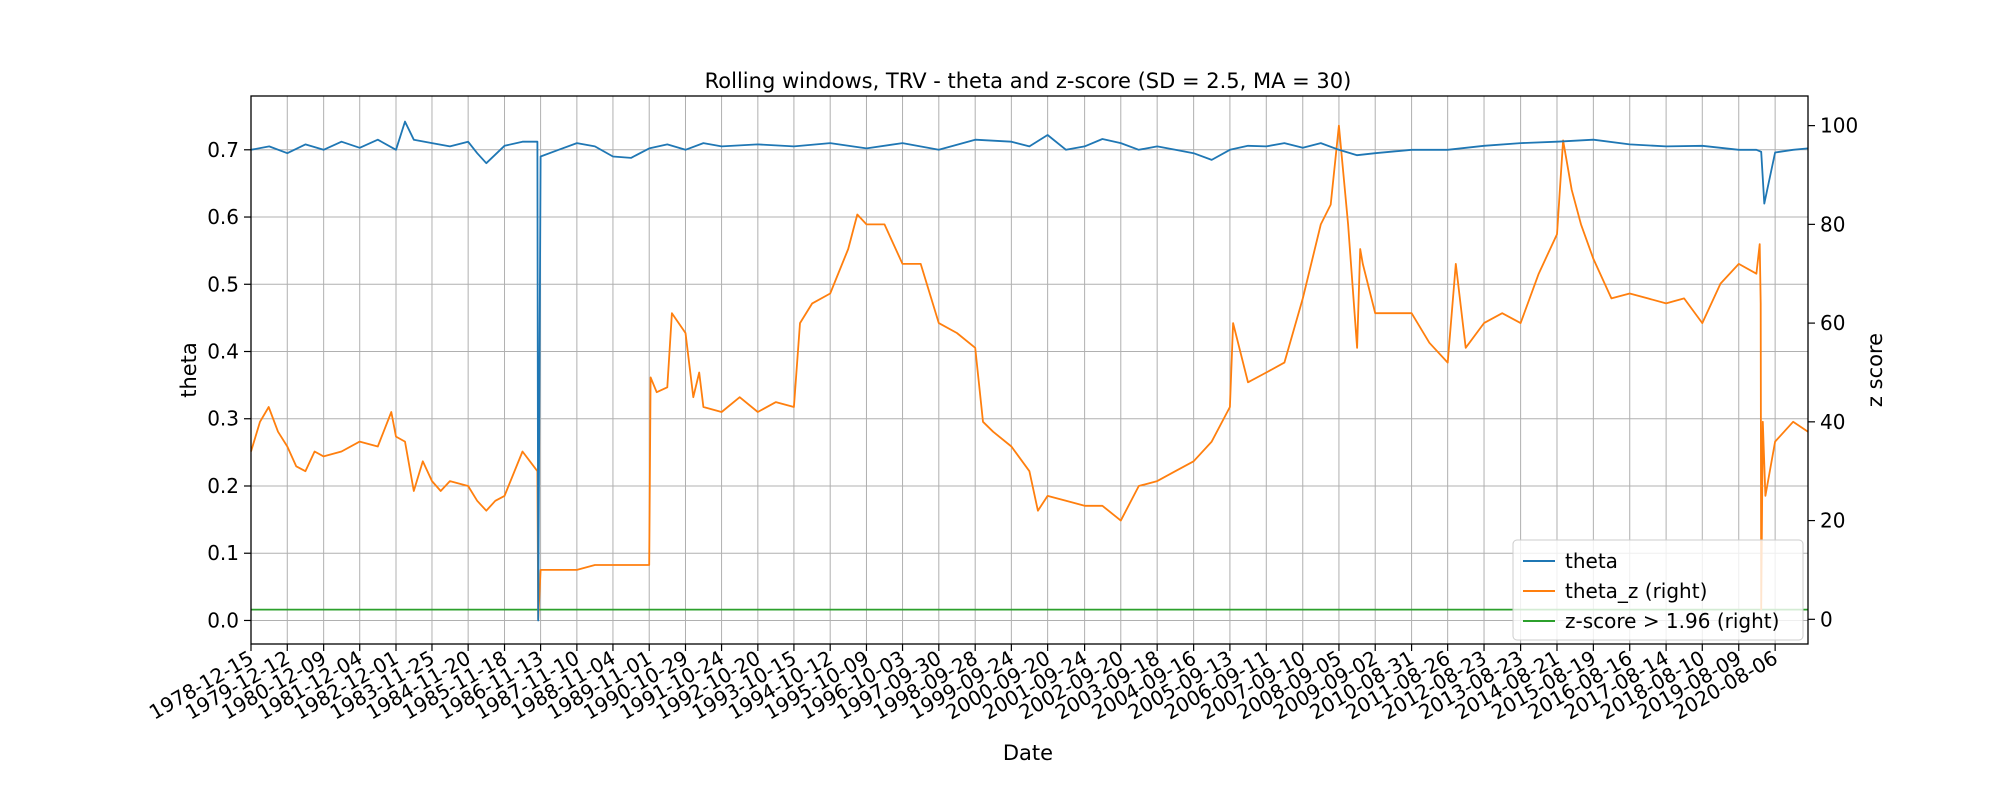  Describe the element at coordinates (223, 486) in the screenshot. I see `y-tick-label: 0.2` at that location.